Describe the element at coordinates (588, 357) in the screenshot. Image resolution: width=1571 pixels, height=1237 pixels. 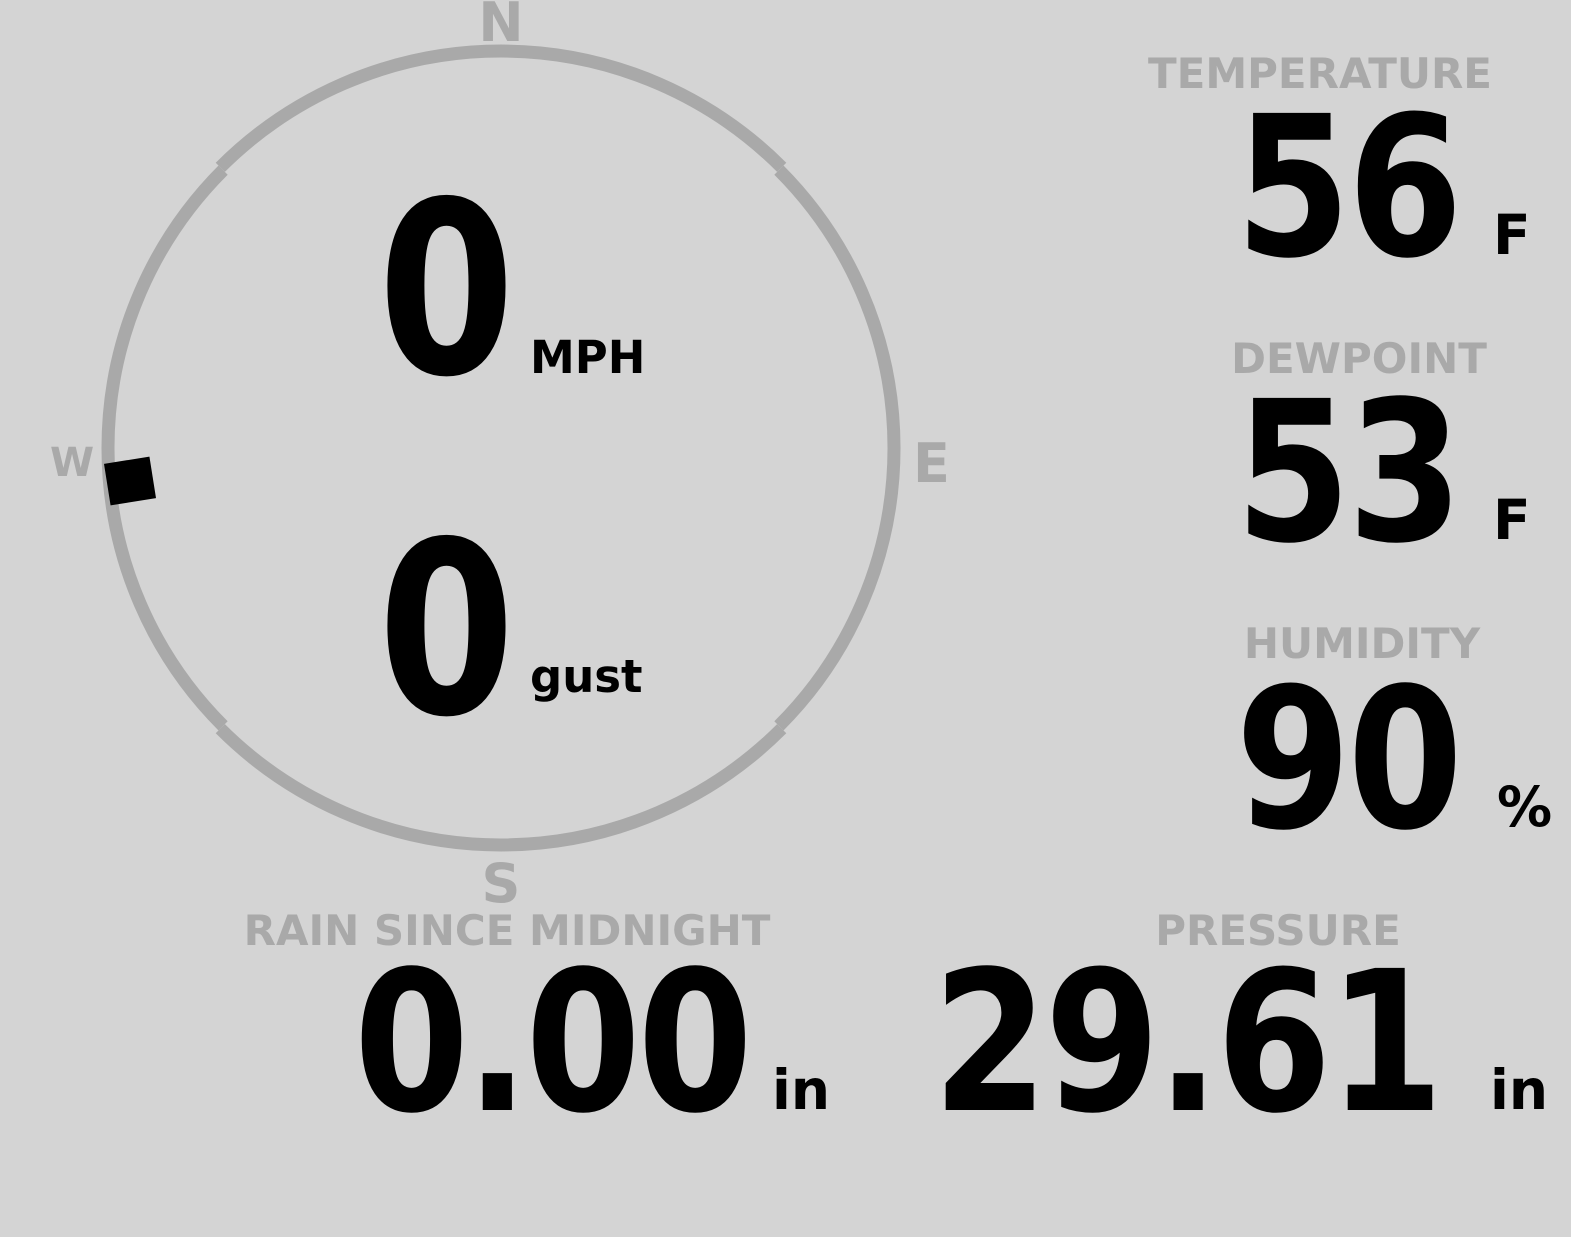
I see `wind-speed-unit: MPH` at that location.